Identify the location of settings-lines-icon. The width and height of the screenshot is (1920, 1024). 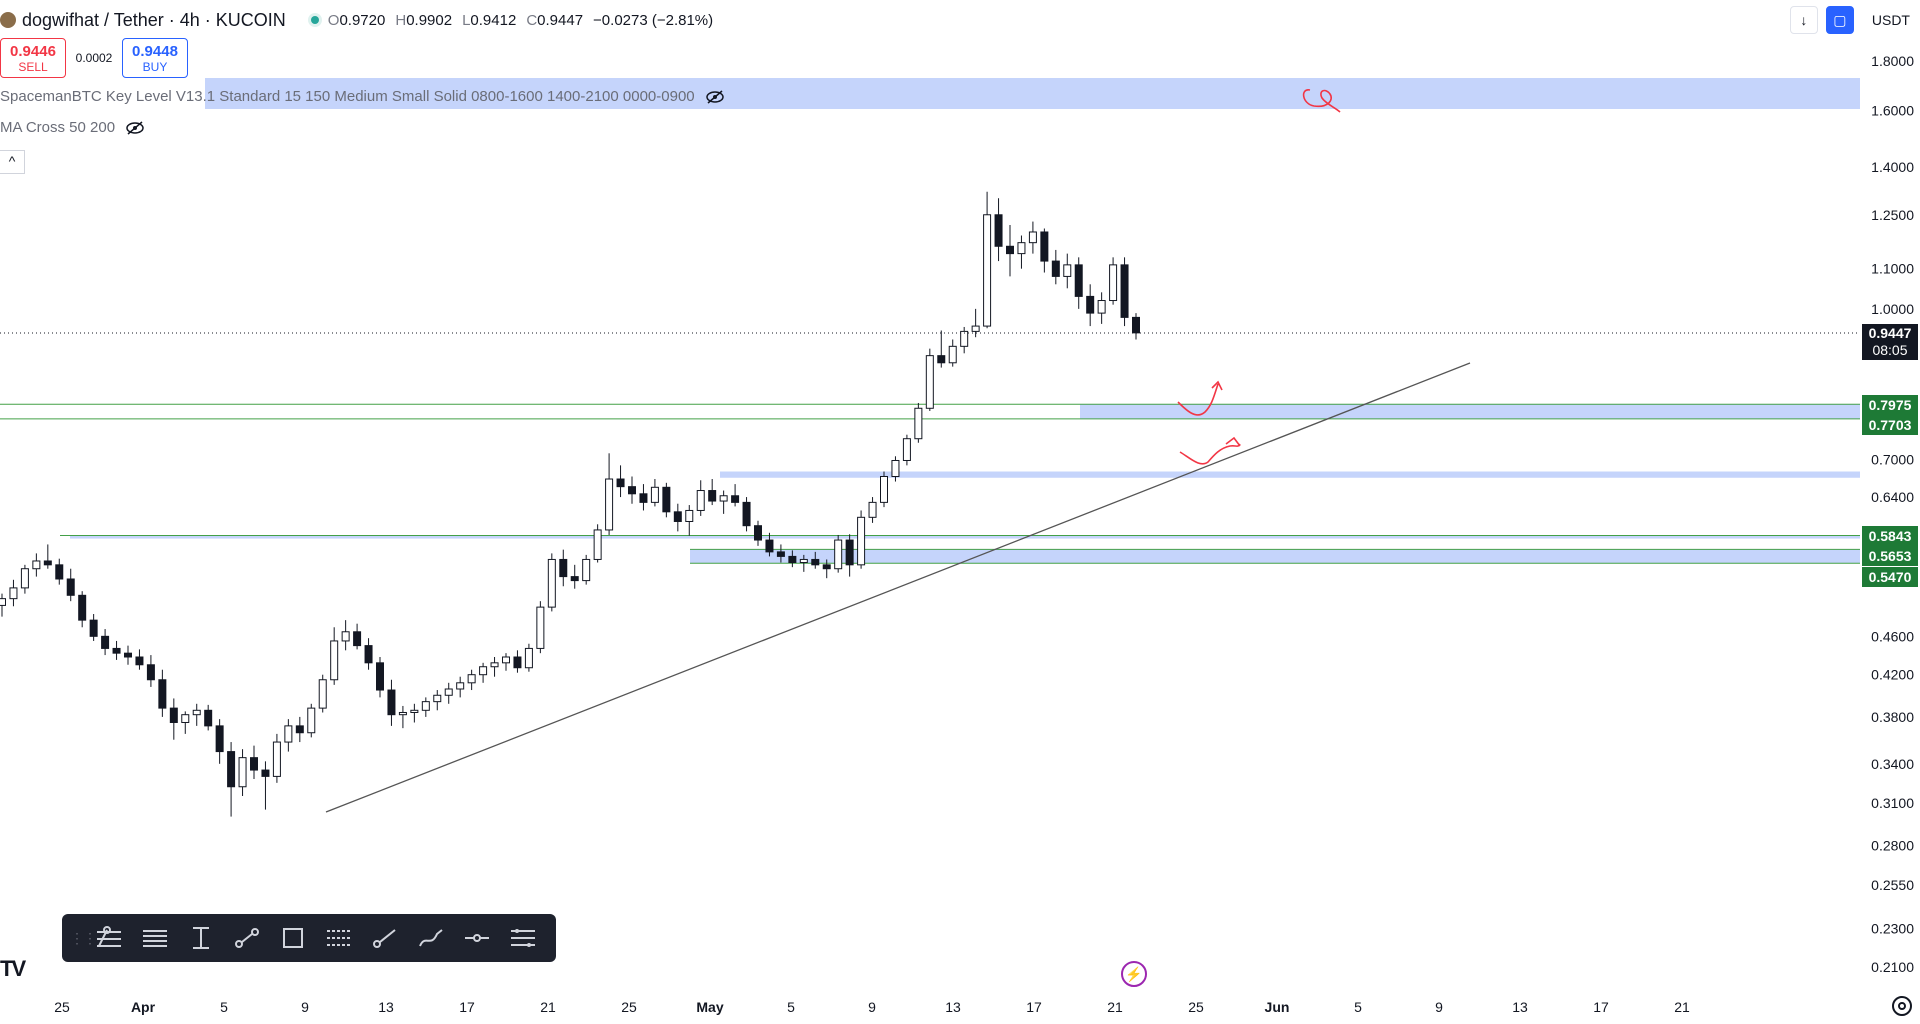
(523, 938).